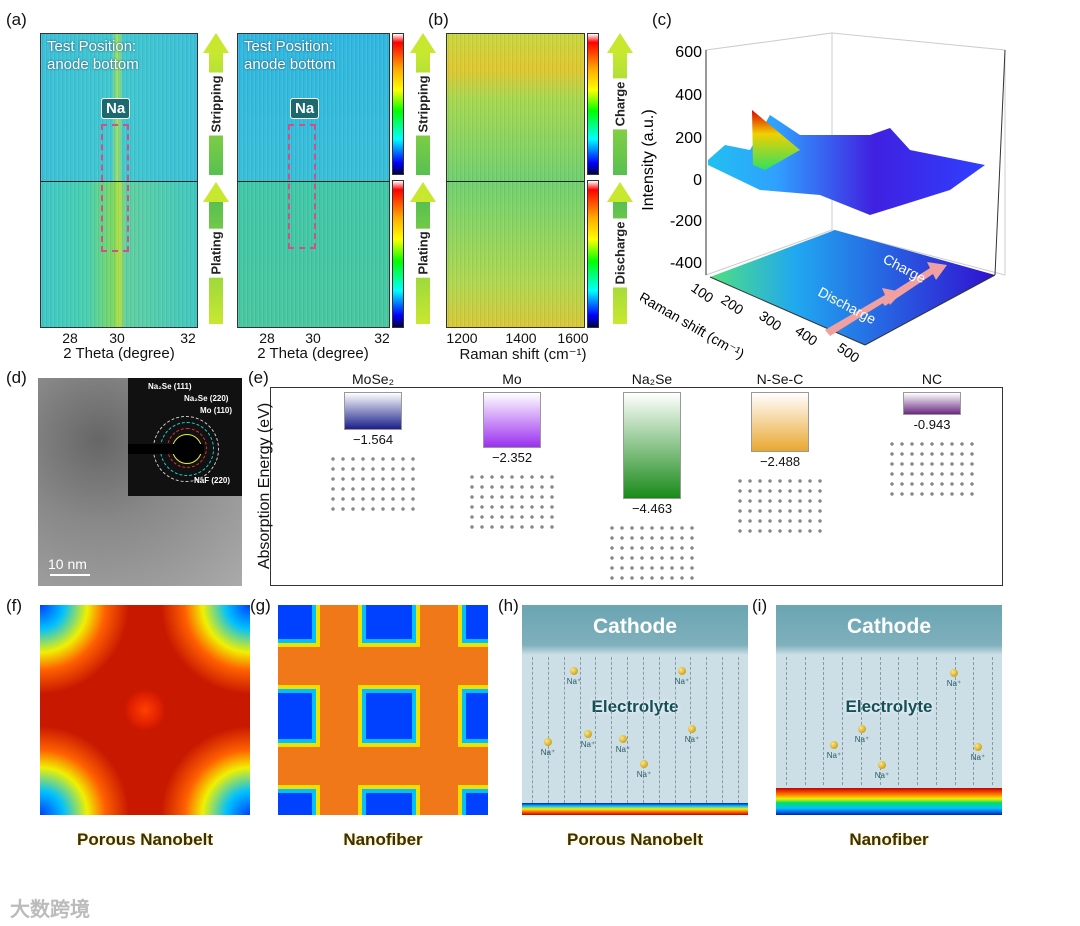 The image size is (1080, 926). What do you see at coordinates (170, 386) in the screenshot?
I see `ring-label: Na₂Se (111)` at bounding box center [170, 386].